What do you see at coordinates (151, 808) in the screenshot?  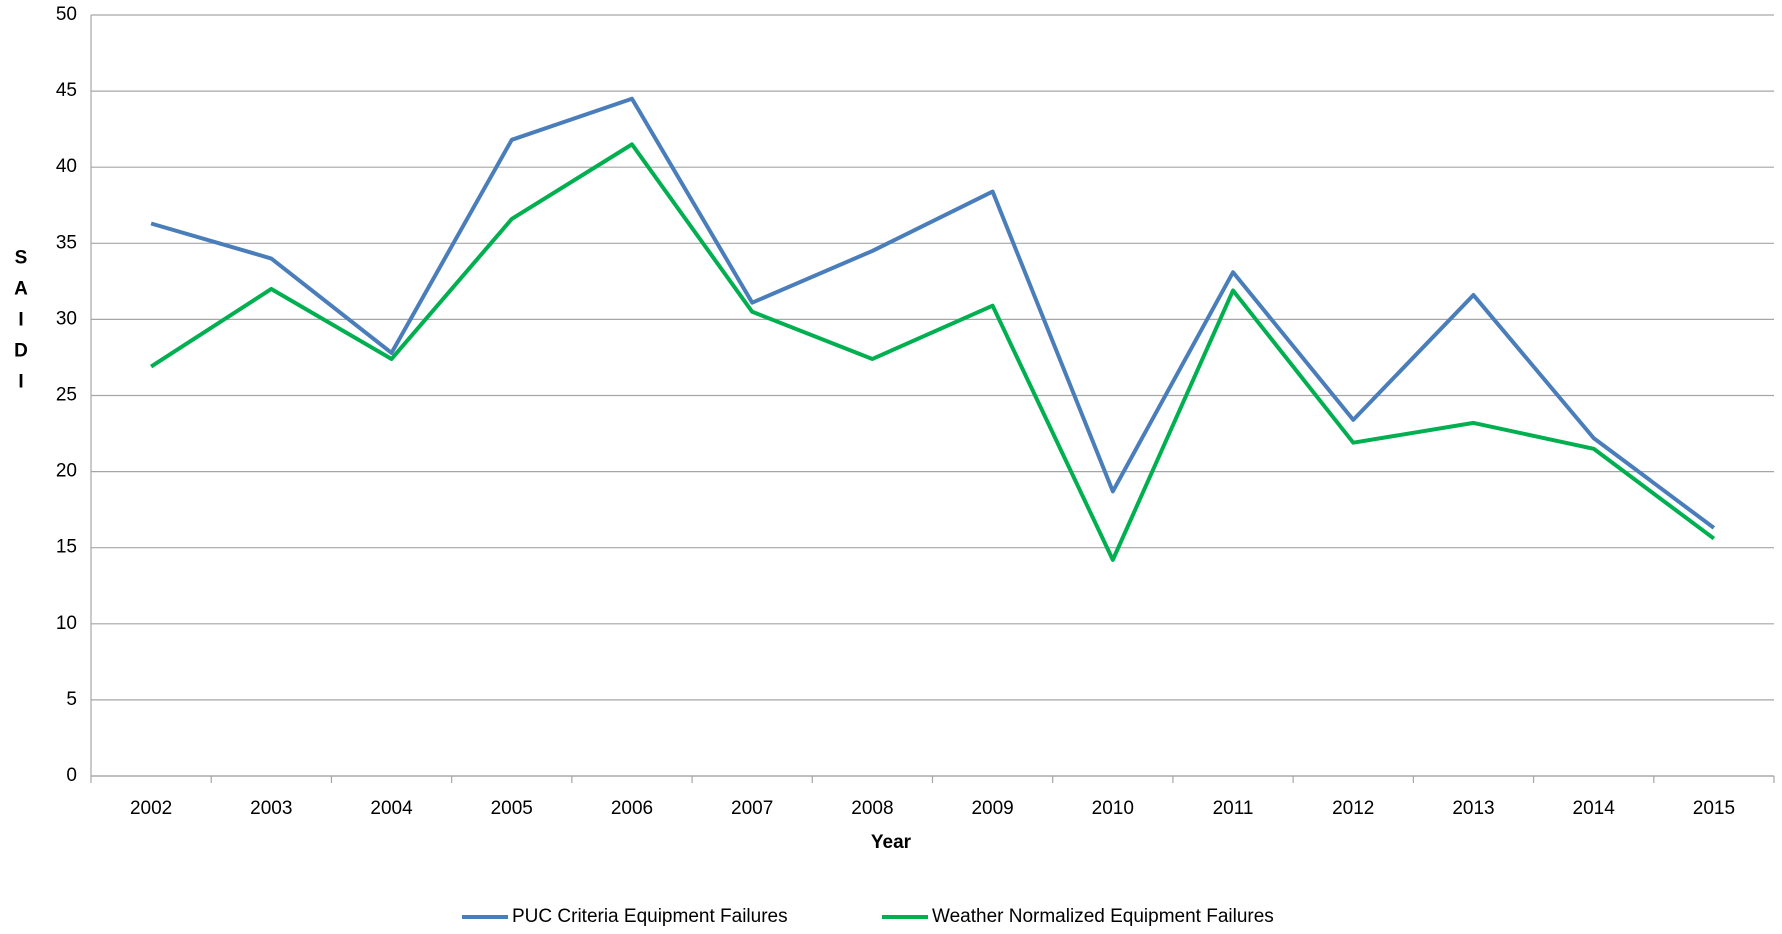 I see `x-tick-label: 2002` at bounding box center [151, 808].